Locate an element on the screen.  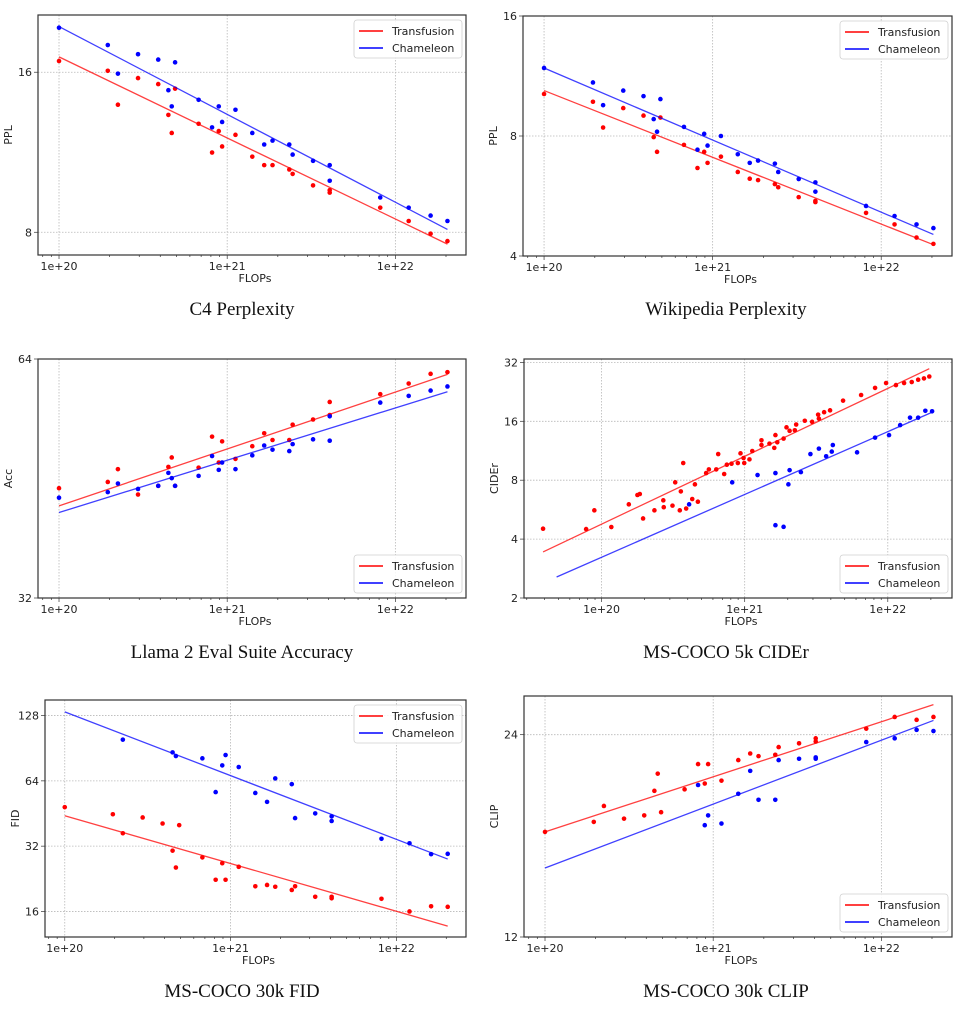
y-axis-label: CLIP is located at coordinates (494, 816).